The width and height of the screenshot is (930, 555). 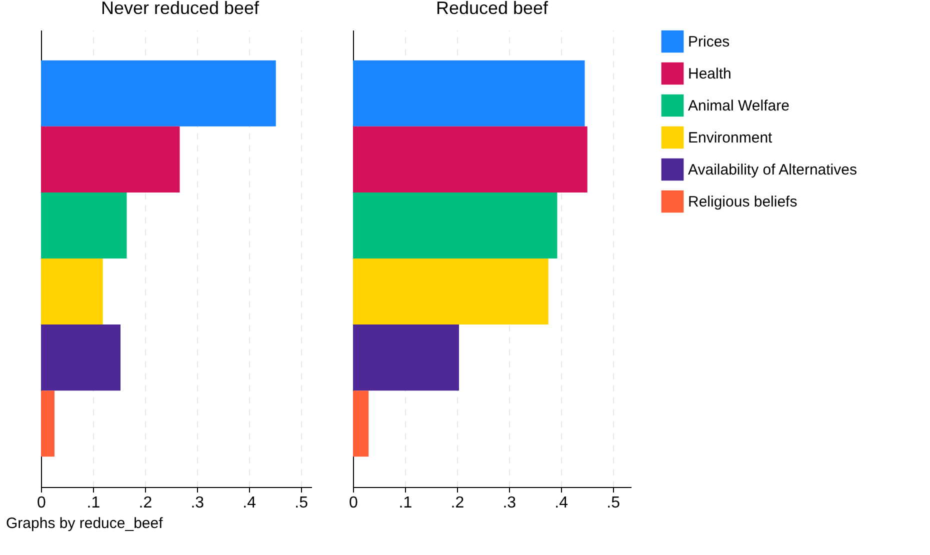 What do you see at coordinates (180, 9) in the screenshot?
I see `chart-title: Never reduced beef` at bounding box center [180, 9].